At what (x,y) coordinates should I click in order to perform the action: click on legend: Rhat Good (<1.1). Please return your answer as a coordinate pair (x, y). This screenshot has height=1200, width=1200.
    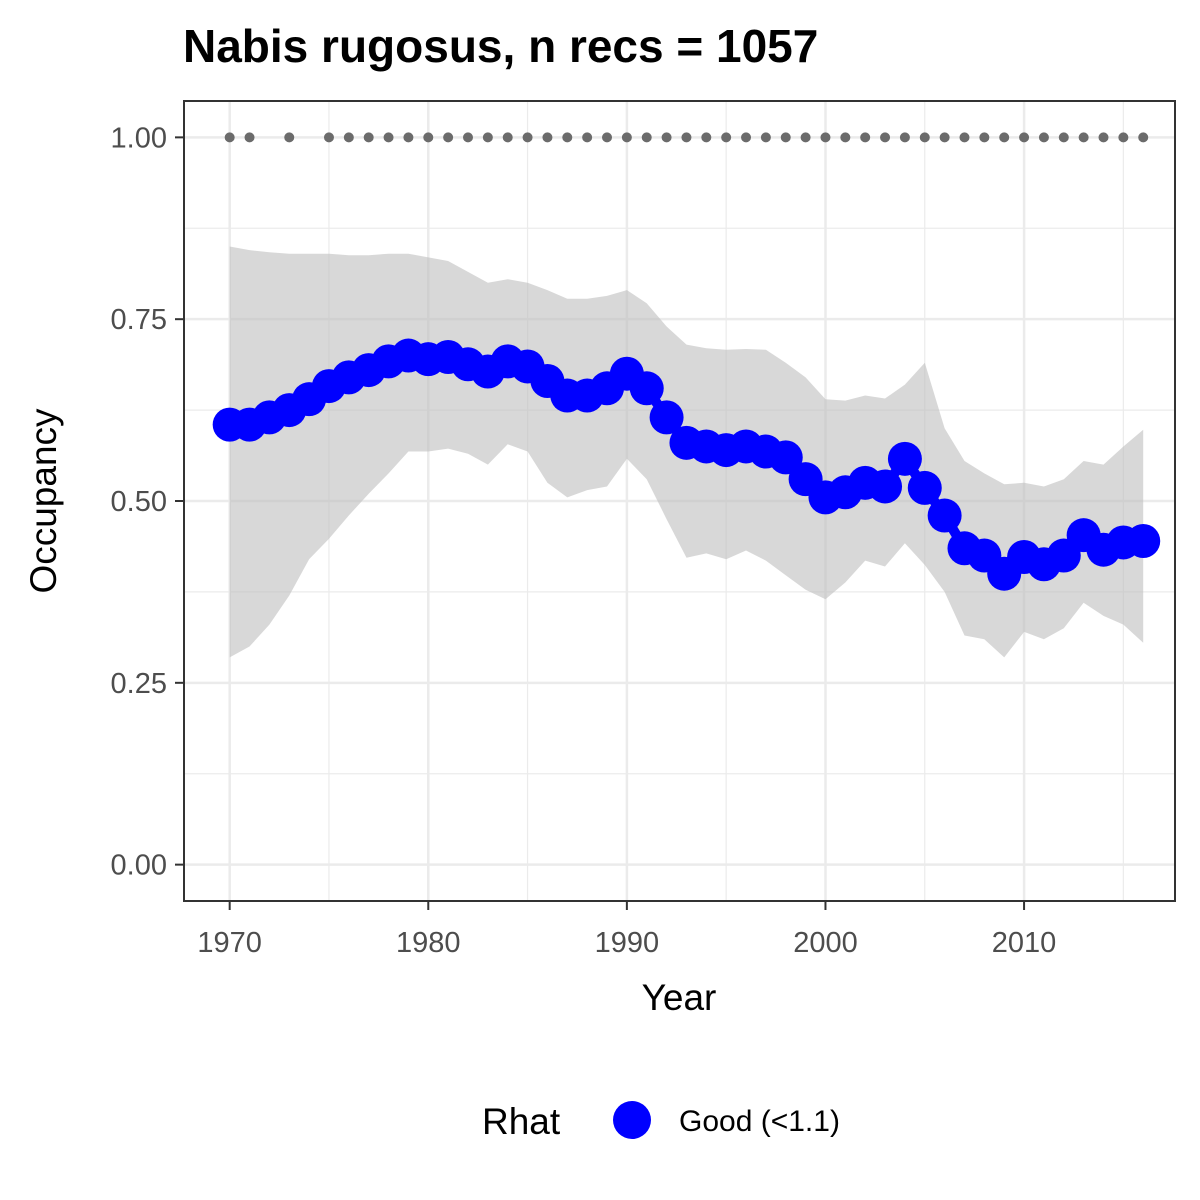
    Looking at the image, I should click on (661, 1121).